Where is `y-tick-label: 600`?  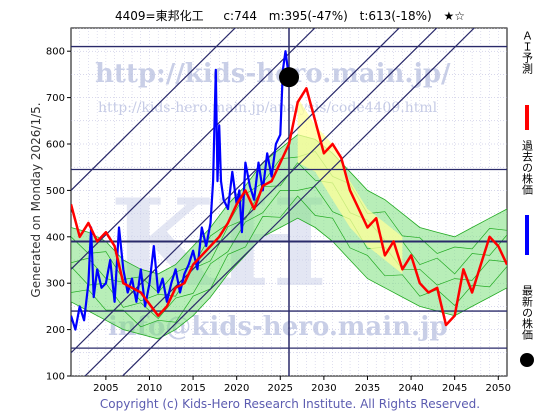
y-tick-label: 600 is located at coordinates (55, 145).